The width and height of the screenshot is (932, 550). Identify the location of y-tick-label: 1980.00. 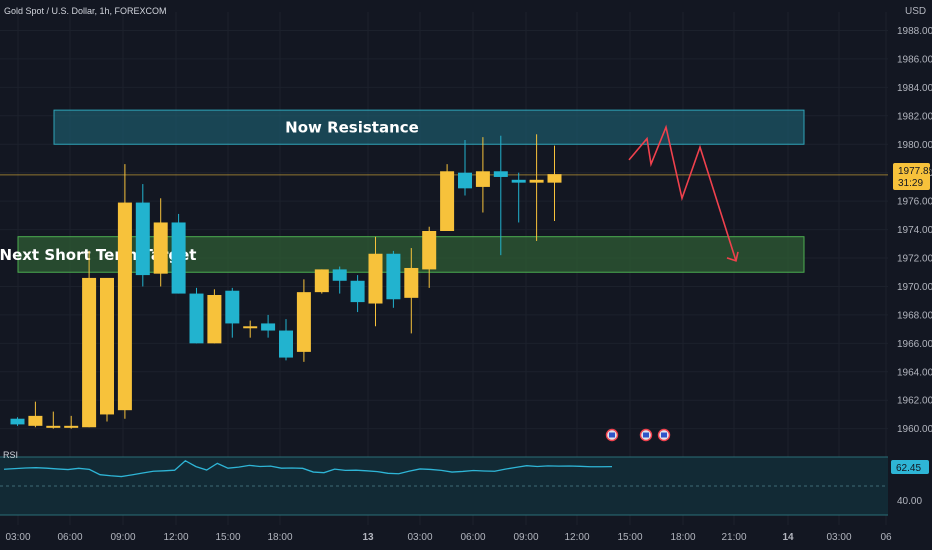
(914, 145).